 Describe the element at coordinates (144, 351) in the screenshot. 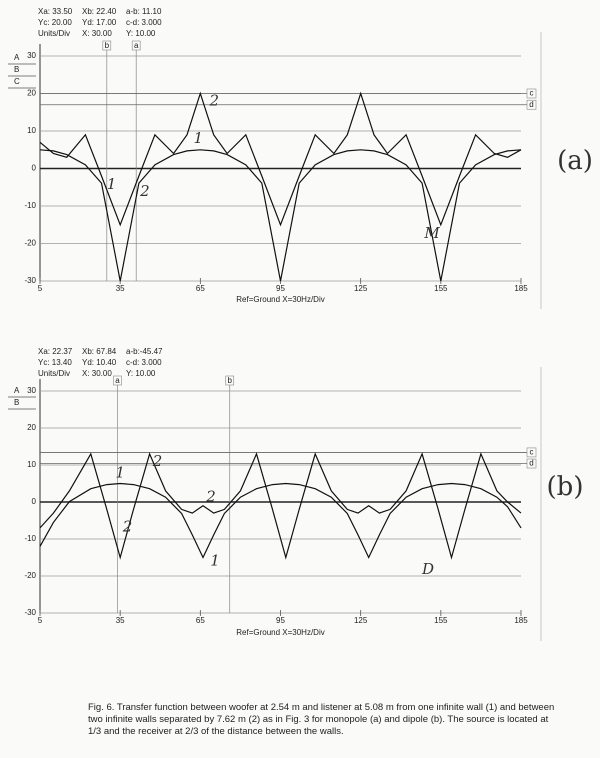

I see `readout: a-b:-45.47` at that location.